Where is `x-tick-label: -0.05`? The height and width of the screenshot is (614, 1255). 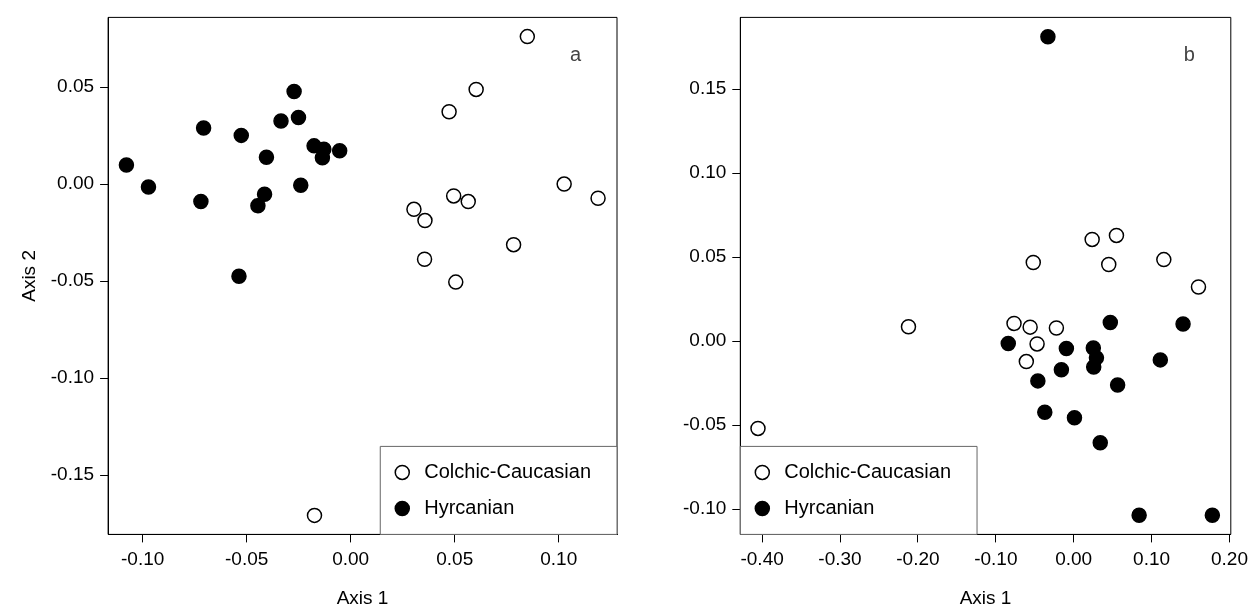
x-tick-label: -0.05 is located at coordinates (247, 559).